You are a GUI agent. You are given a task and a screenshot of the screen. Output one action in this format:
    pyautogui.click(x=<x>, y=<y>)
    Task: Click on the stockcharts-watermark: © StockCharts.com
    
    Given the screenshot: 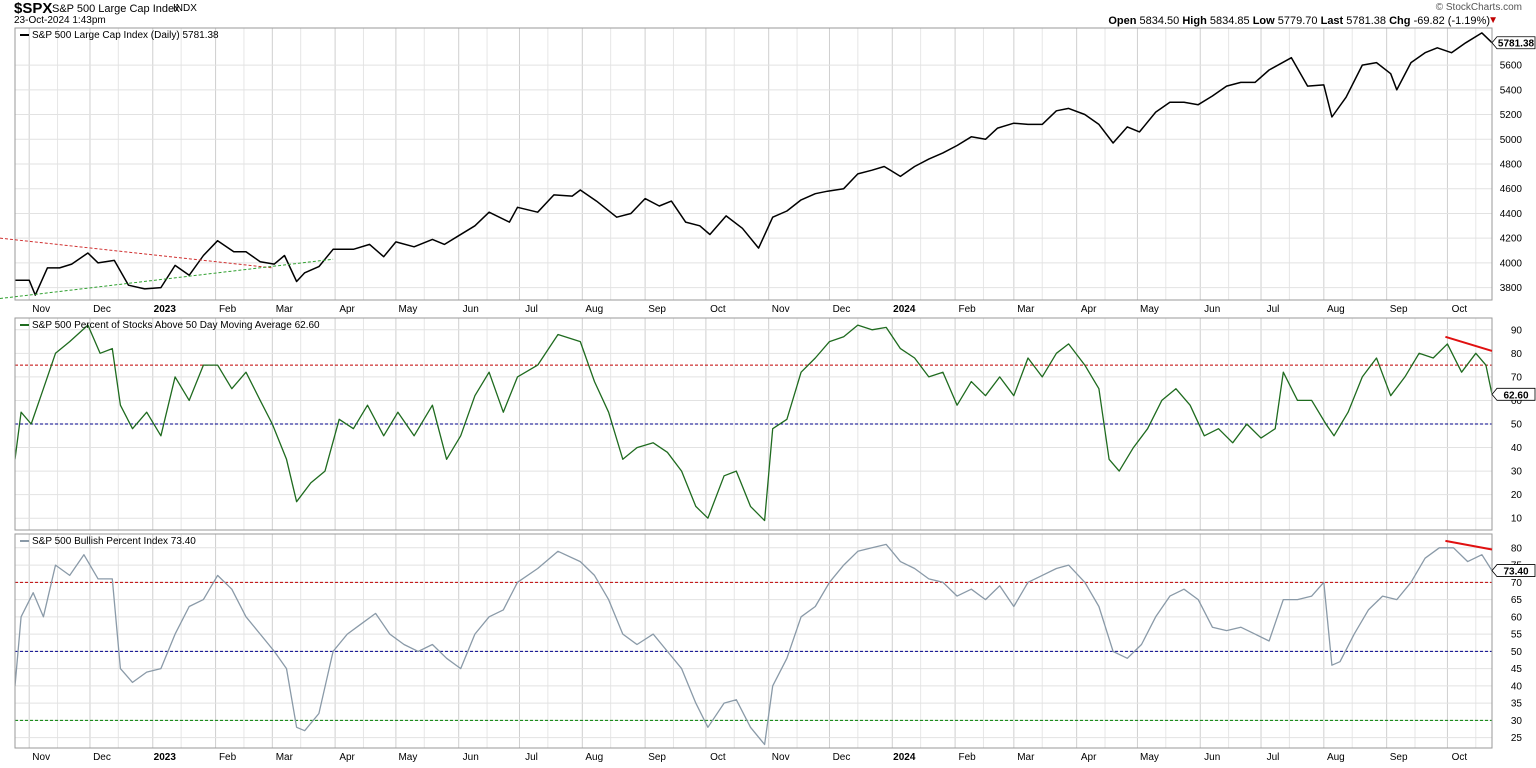 What is the action you would take?
    pyautogui.click(x=1478, y=7)
    